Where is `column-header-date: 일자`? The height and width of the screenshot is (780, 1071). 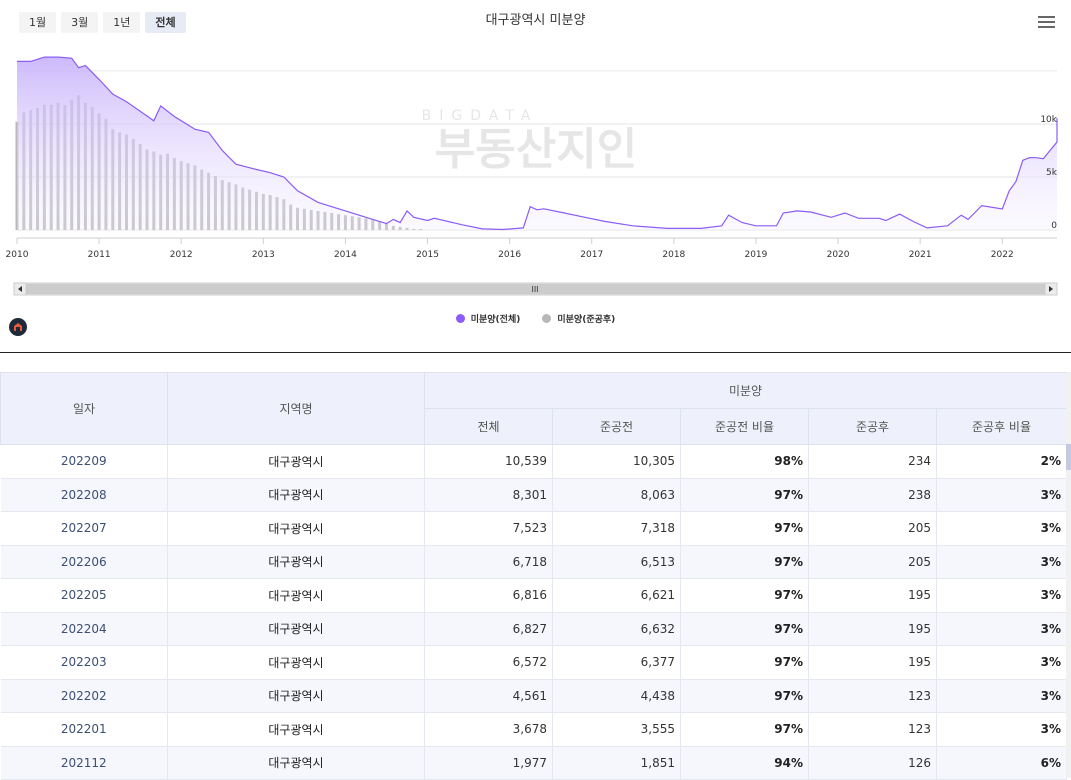 column-header-date: 일자 is located at coordinates (84, 408).